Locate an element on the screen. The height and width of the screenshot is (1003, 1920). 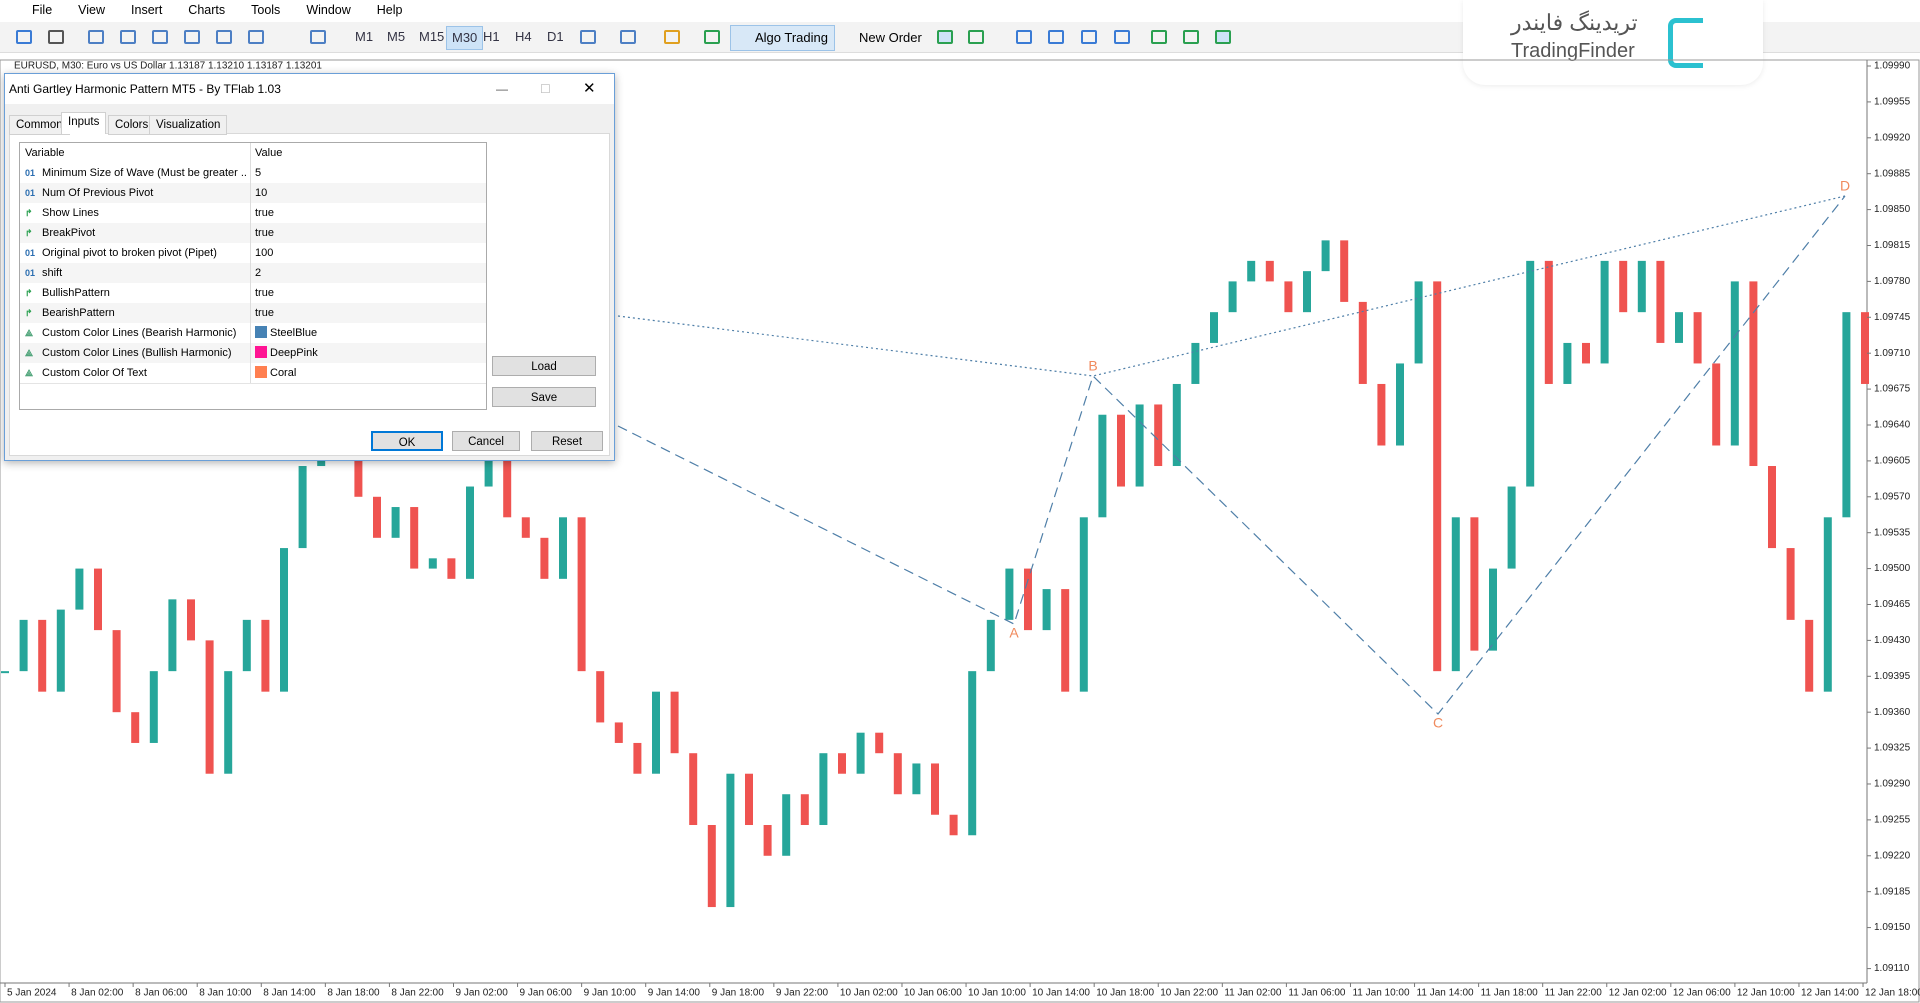
chart-type-icon is located at coordinates (588, 37).